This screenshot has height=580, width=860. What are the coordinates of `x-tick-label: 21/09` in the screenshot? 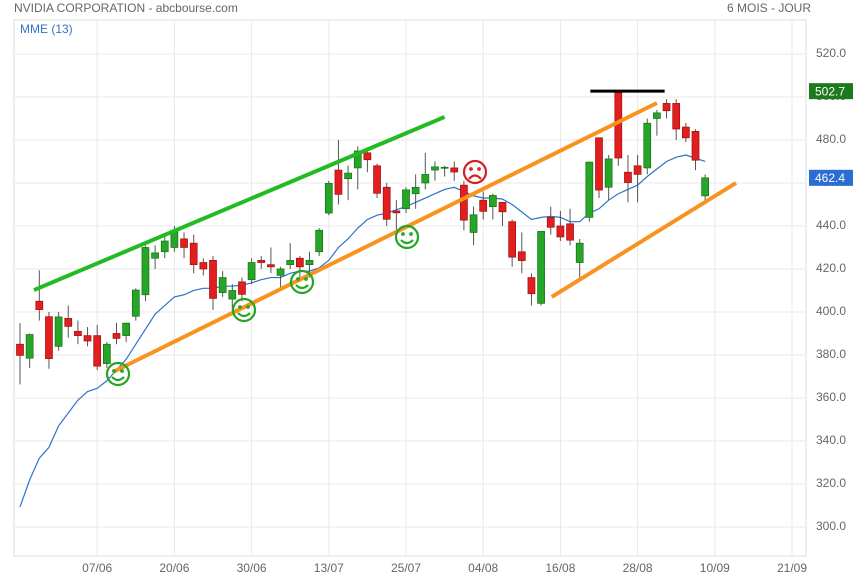 It's located at (792, 568).